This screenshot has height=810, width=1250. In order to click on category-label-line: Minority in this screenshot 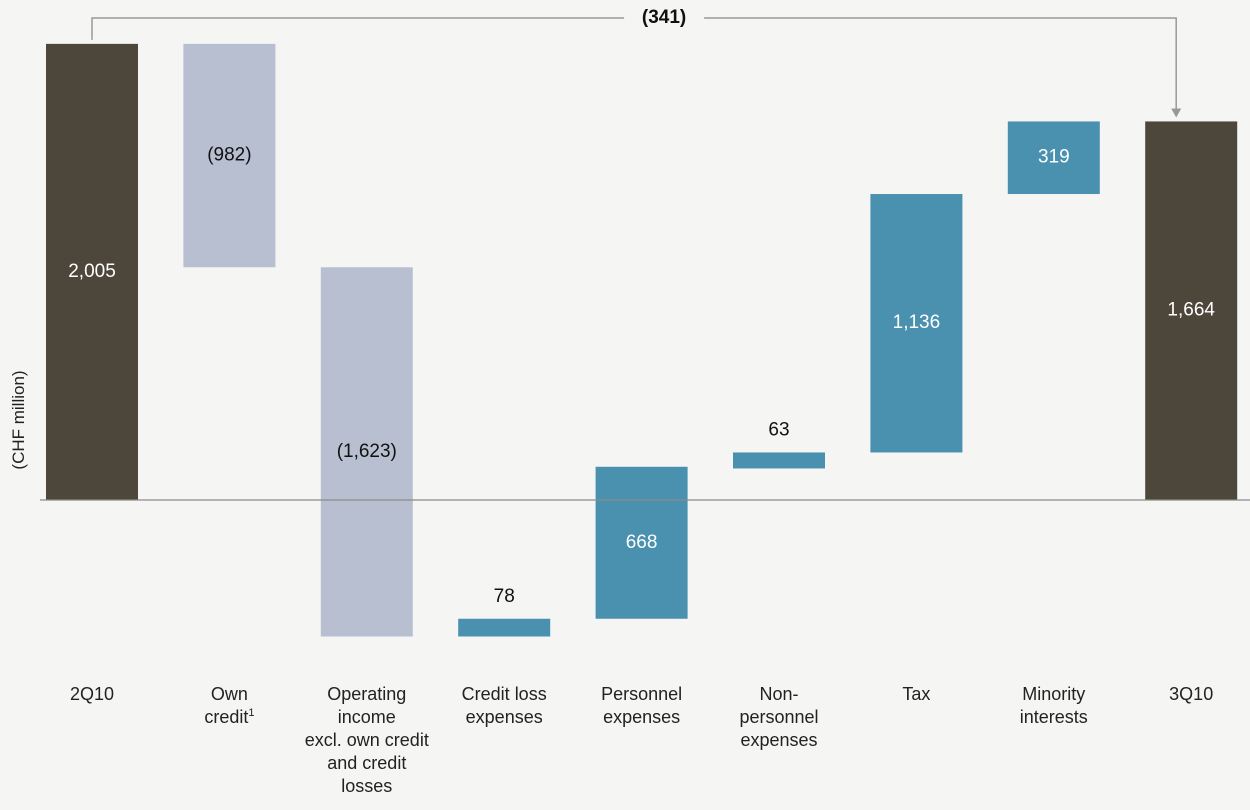, I will do `click(1053, 694)`.